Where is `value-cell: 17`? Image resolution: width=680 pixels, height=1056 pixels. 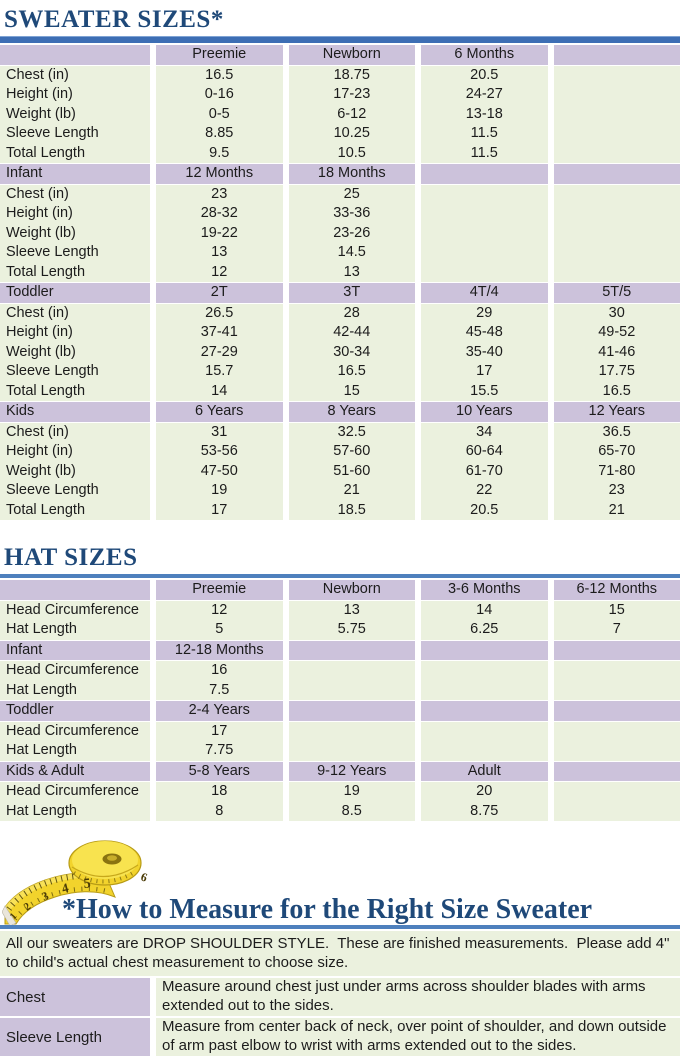 value-cell: 17 is located at coordinates (219, 732).